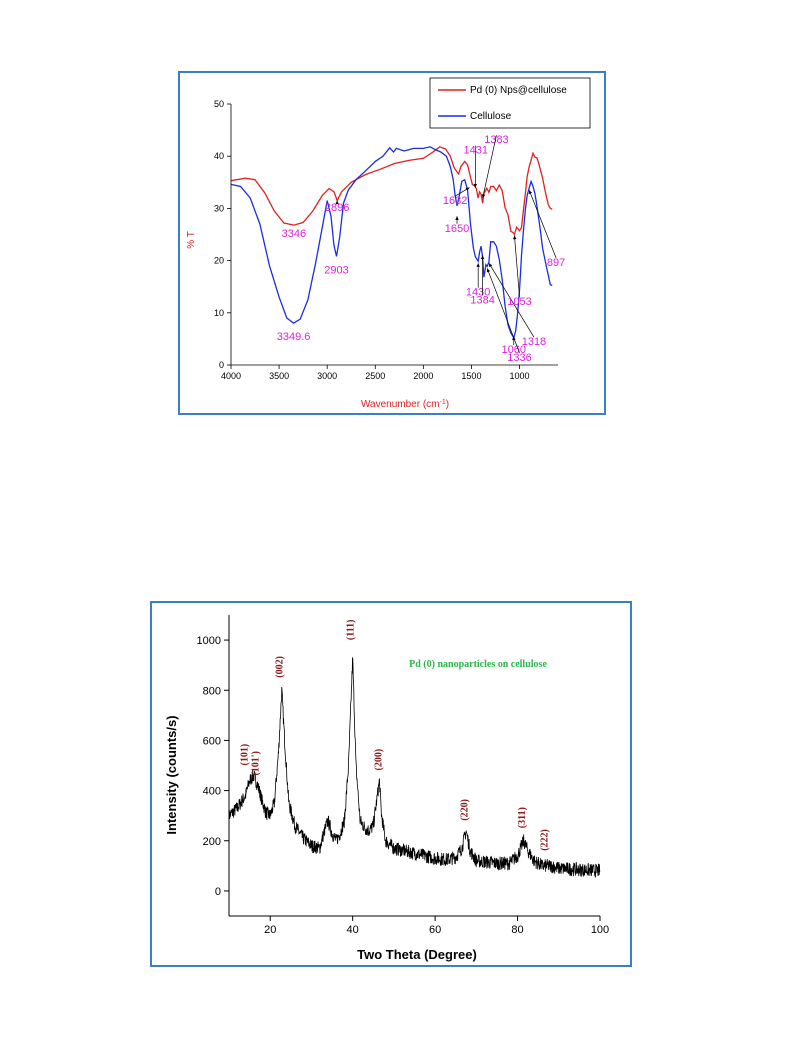 The width and height of the screenshot is (793, 1057). I want to click on ftir-y-tick-label: 0, so click(221, 365).